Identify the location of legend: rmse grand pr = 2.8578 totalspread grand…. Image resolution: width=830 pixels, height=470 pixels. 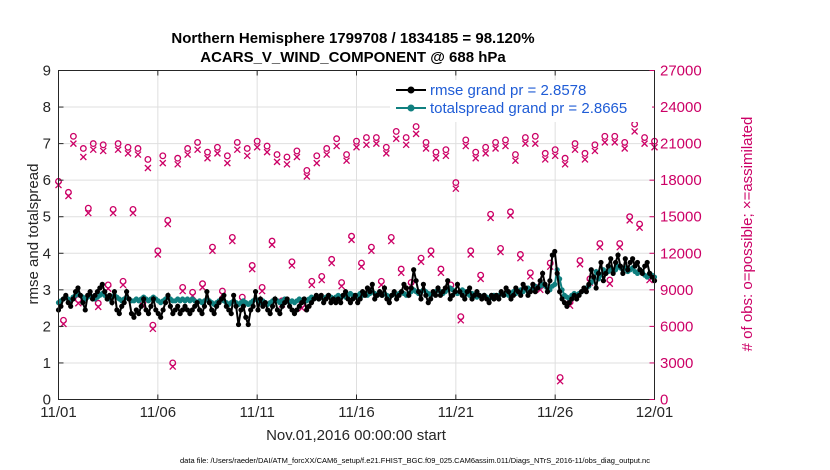
(521, 101).